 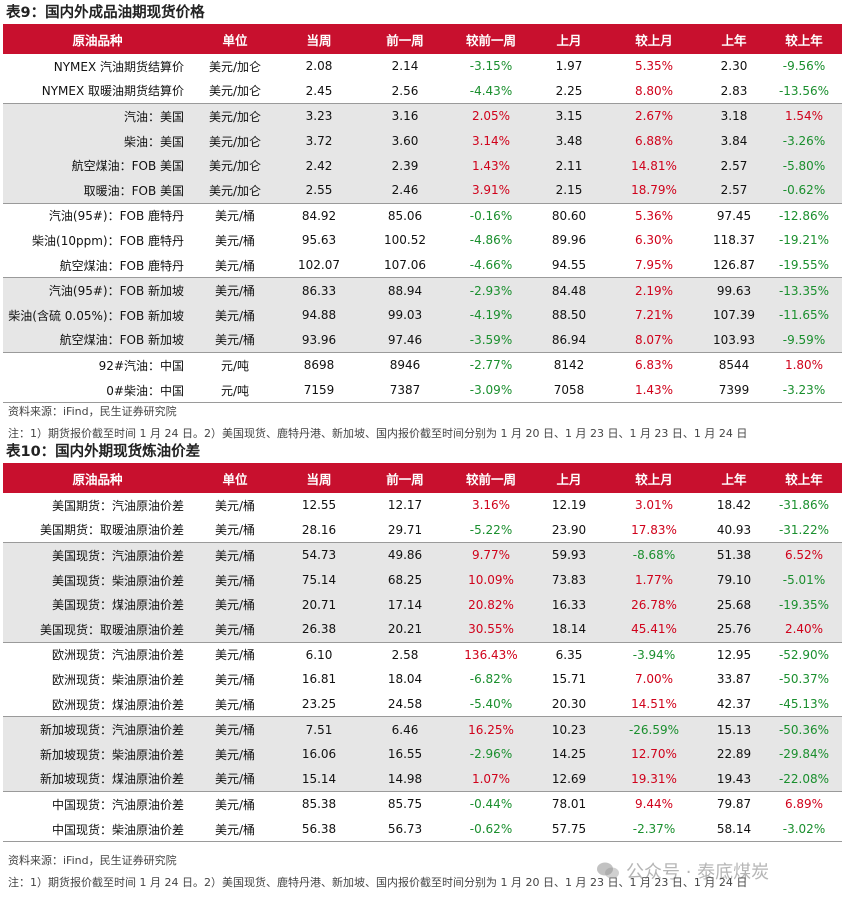 I want to click on cell-mom-change: 14.81%, so click(x=654, y=165).